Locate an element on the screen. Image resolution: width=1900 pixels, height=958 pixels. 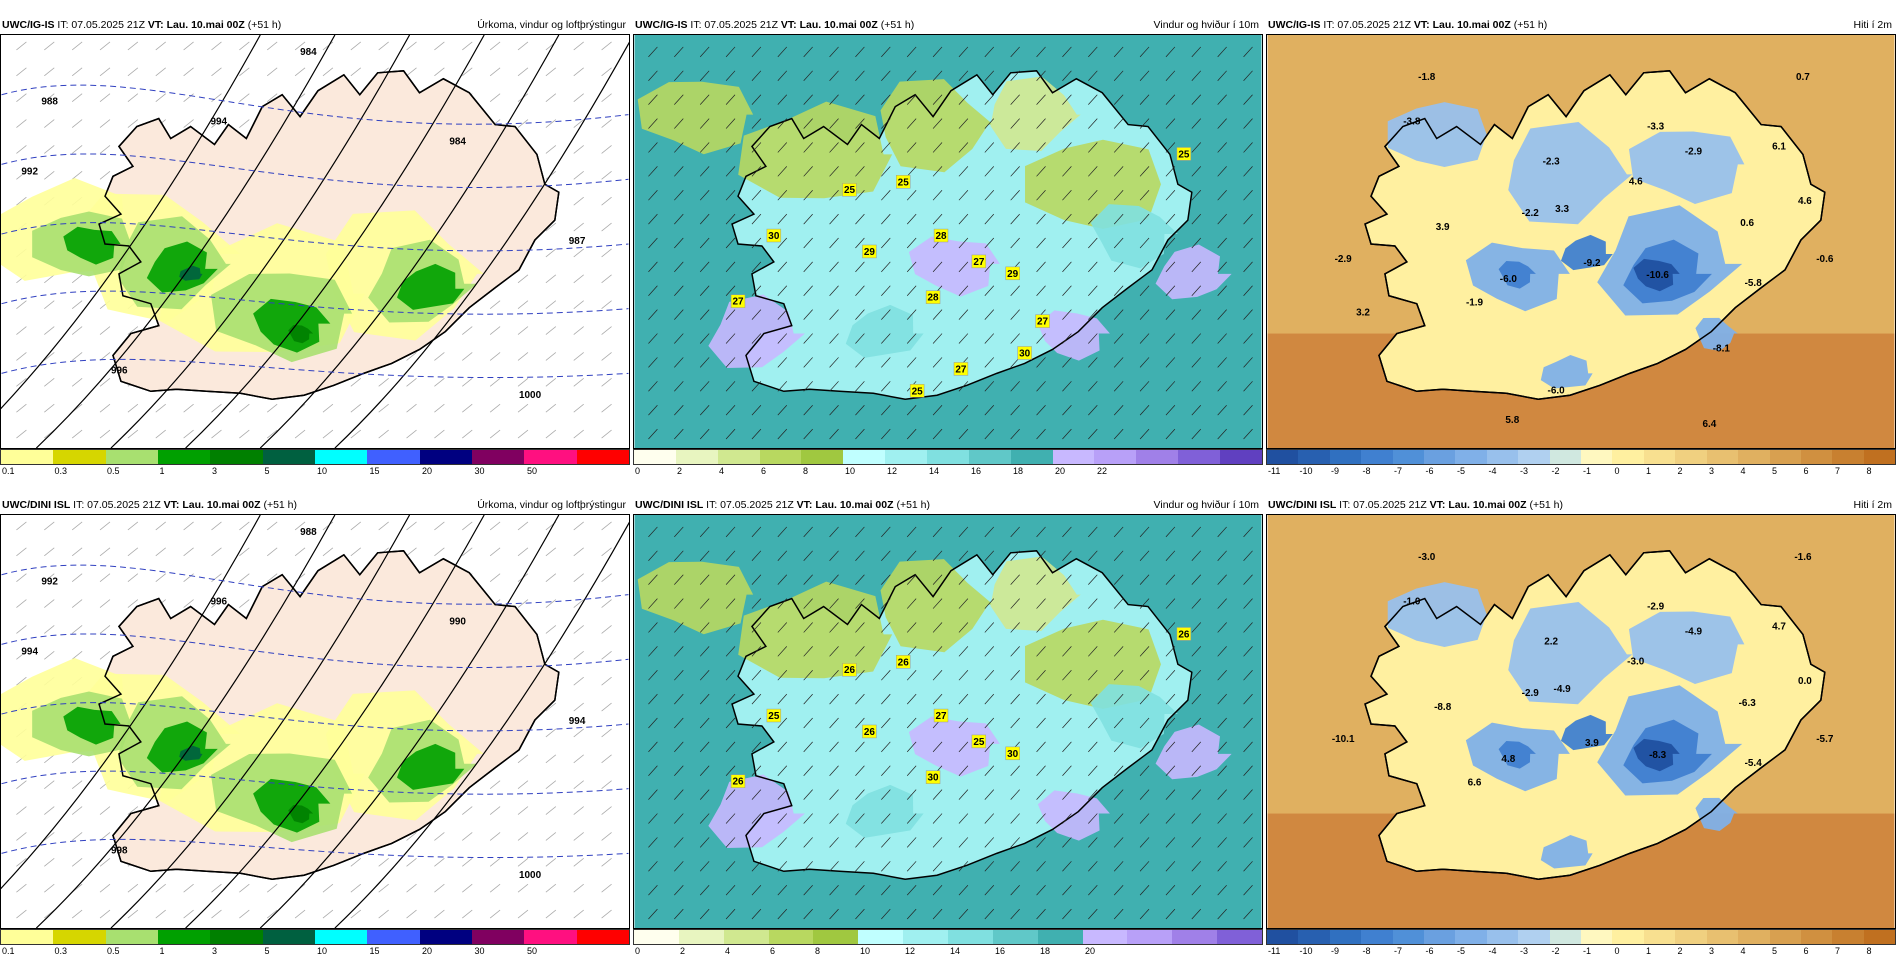
colorbar-tick-label: 14 is located at coordinates (955, 951).